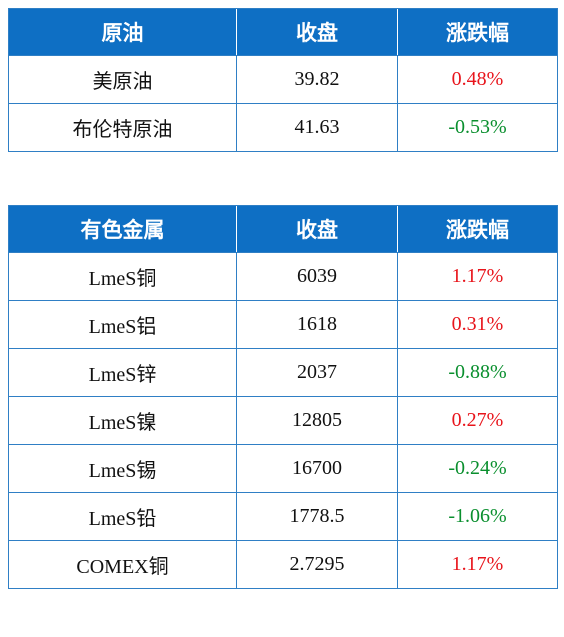 The height and width of the screenshot is (637, 564). Describe the element at coordinates (317, 276) in the screenshot. I see `close-price: 6039` at that location.